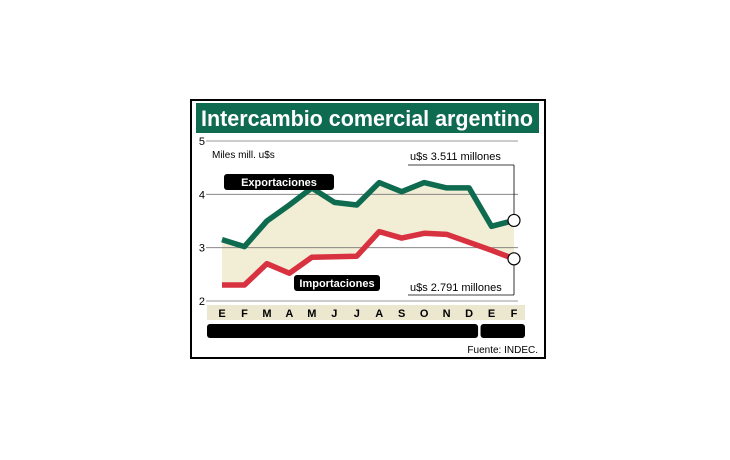 Image resolution: width=730 pixels, height=460 pixels. Describe the element at coordinates (469, 314) in the screenshot. I see `x-tick-label: D` at that location.